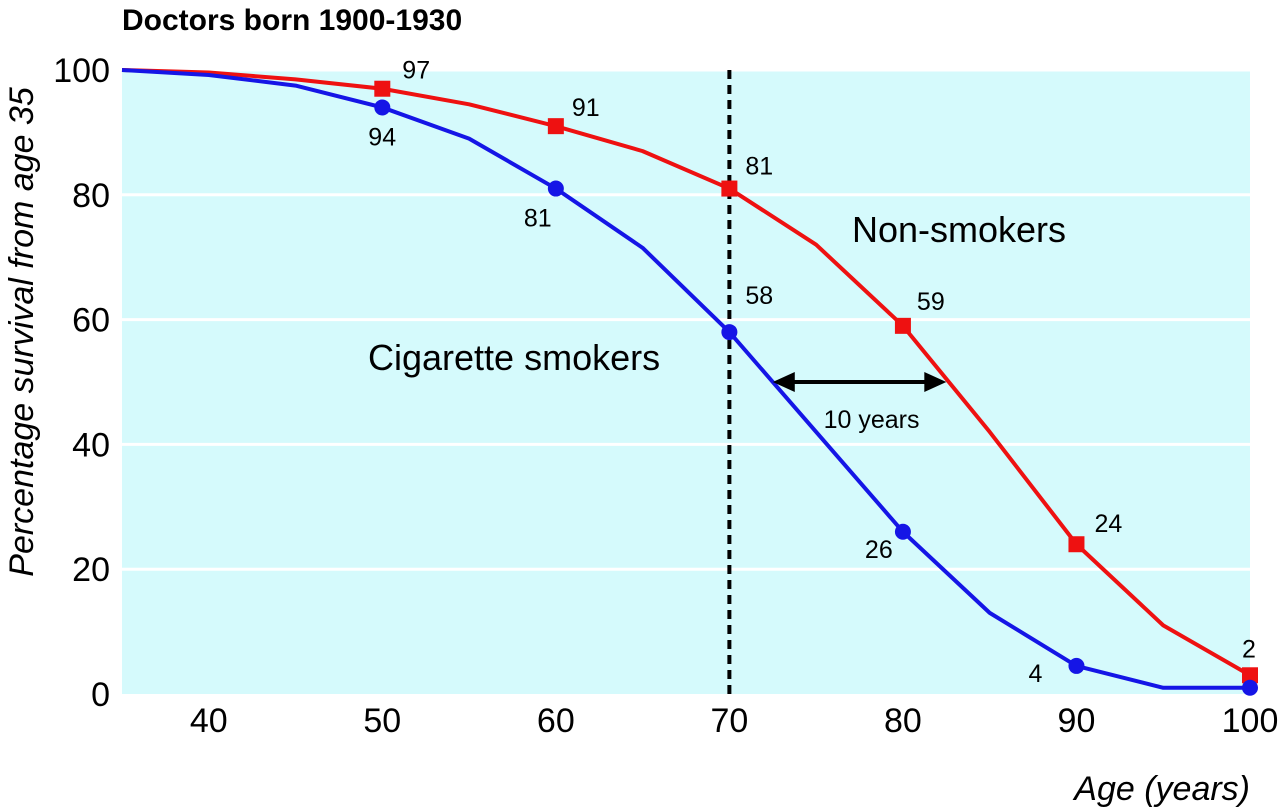 The image size is (1280, 812). Describe the element at coordinates (1161, 789) in the screenshot. I see `x-axis-label: Age (years)` at that location.